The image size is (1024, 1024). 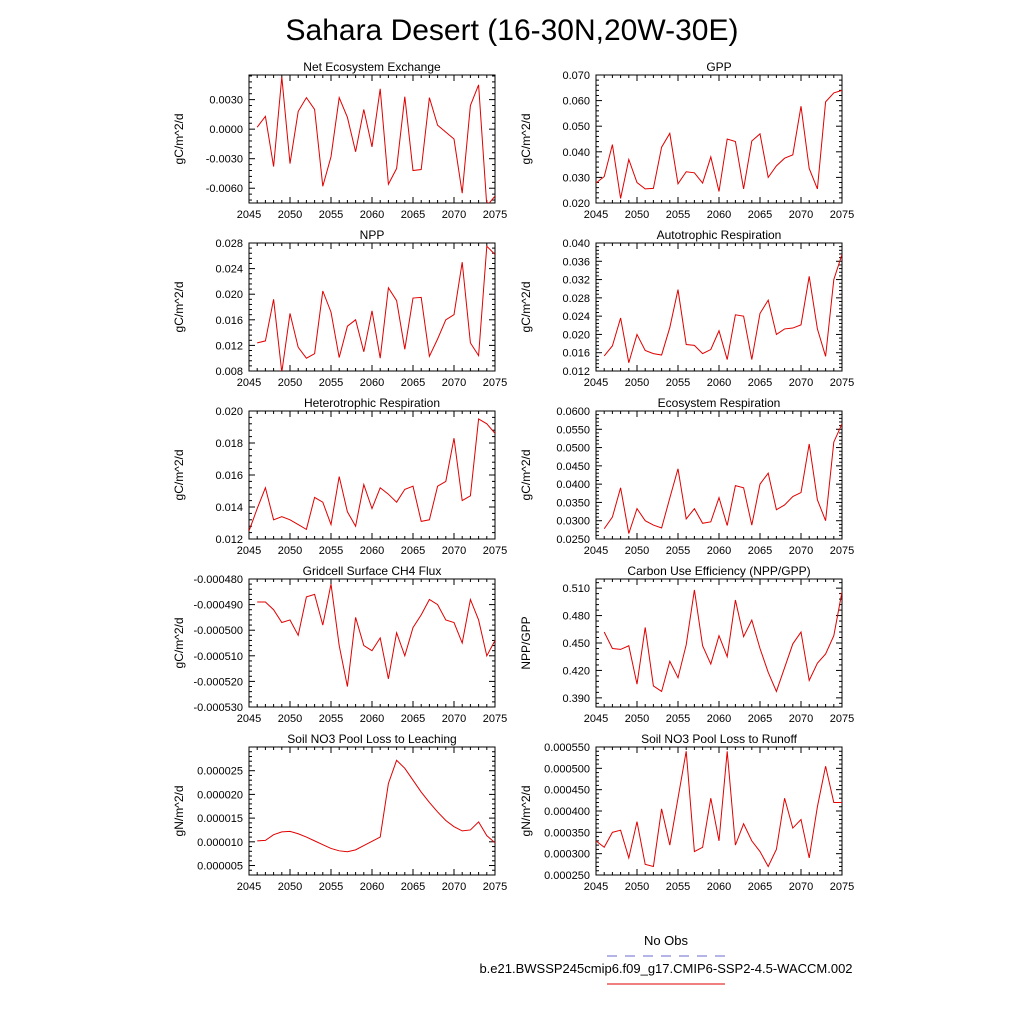 I want to click on y-tick-label: -0.000490, so click(x=218, y=606).